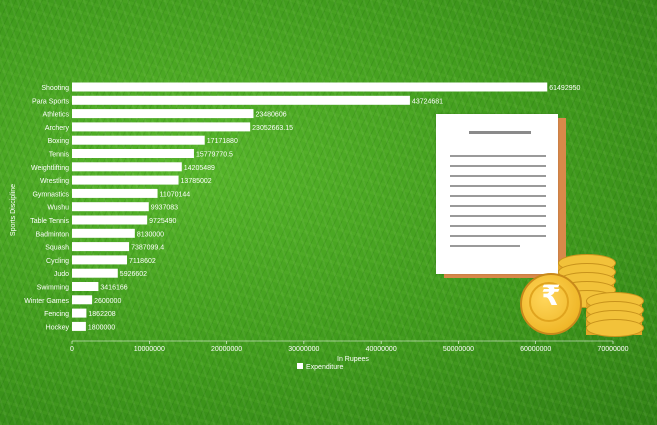  What do you see at coordinates (57, 261) in the screenshot?
I see `category-label-cycling: Cycling` at bounding box center [57, 261].